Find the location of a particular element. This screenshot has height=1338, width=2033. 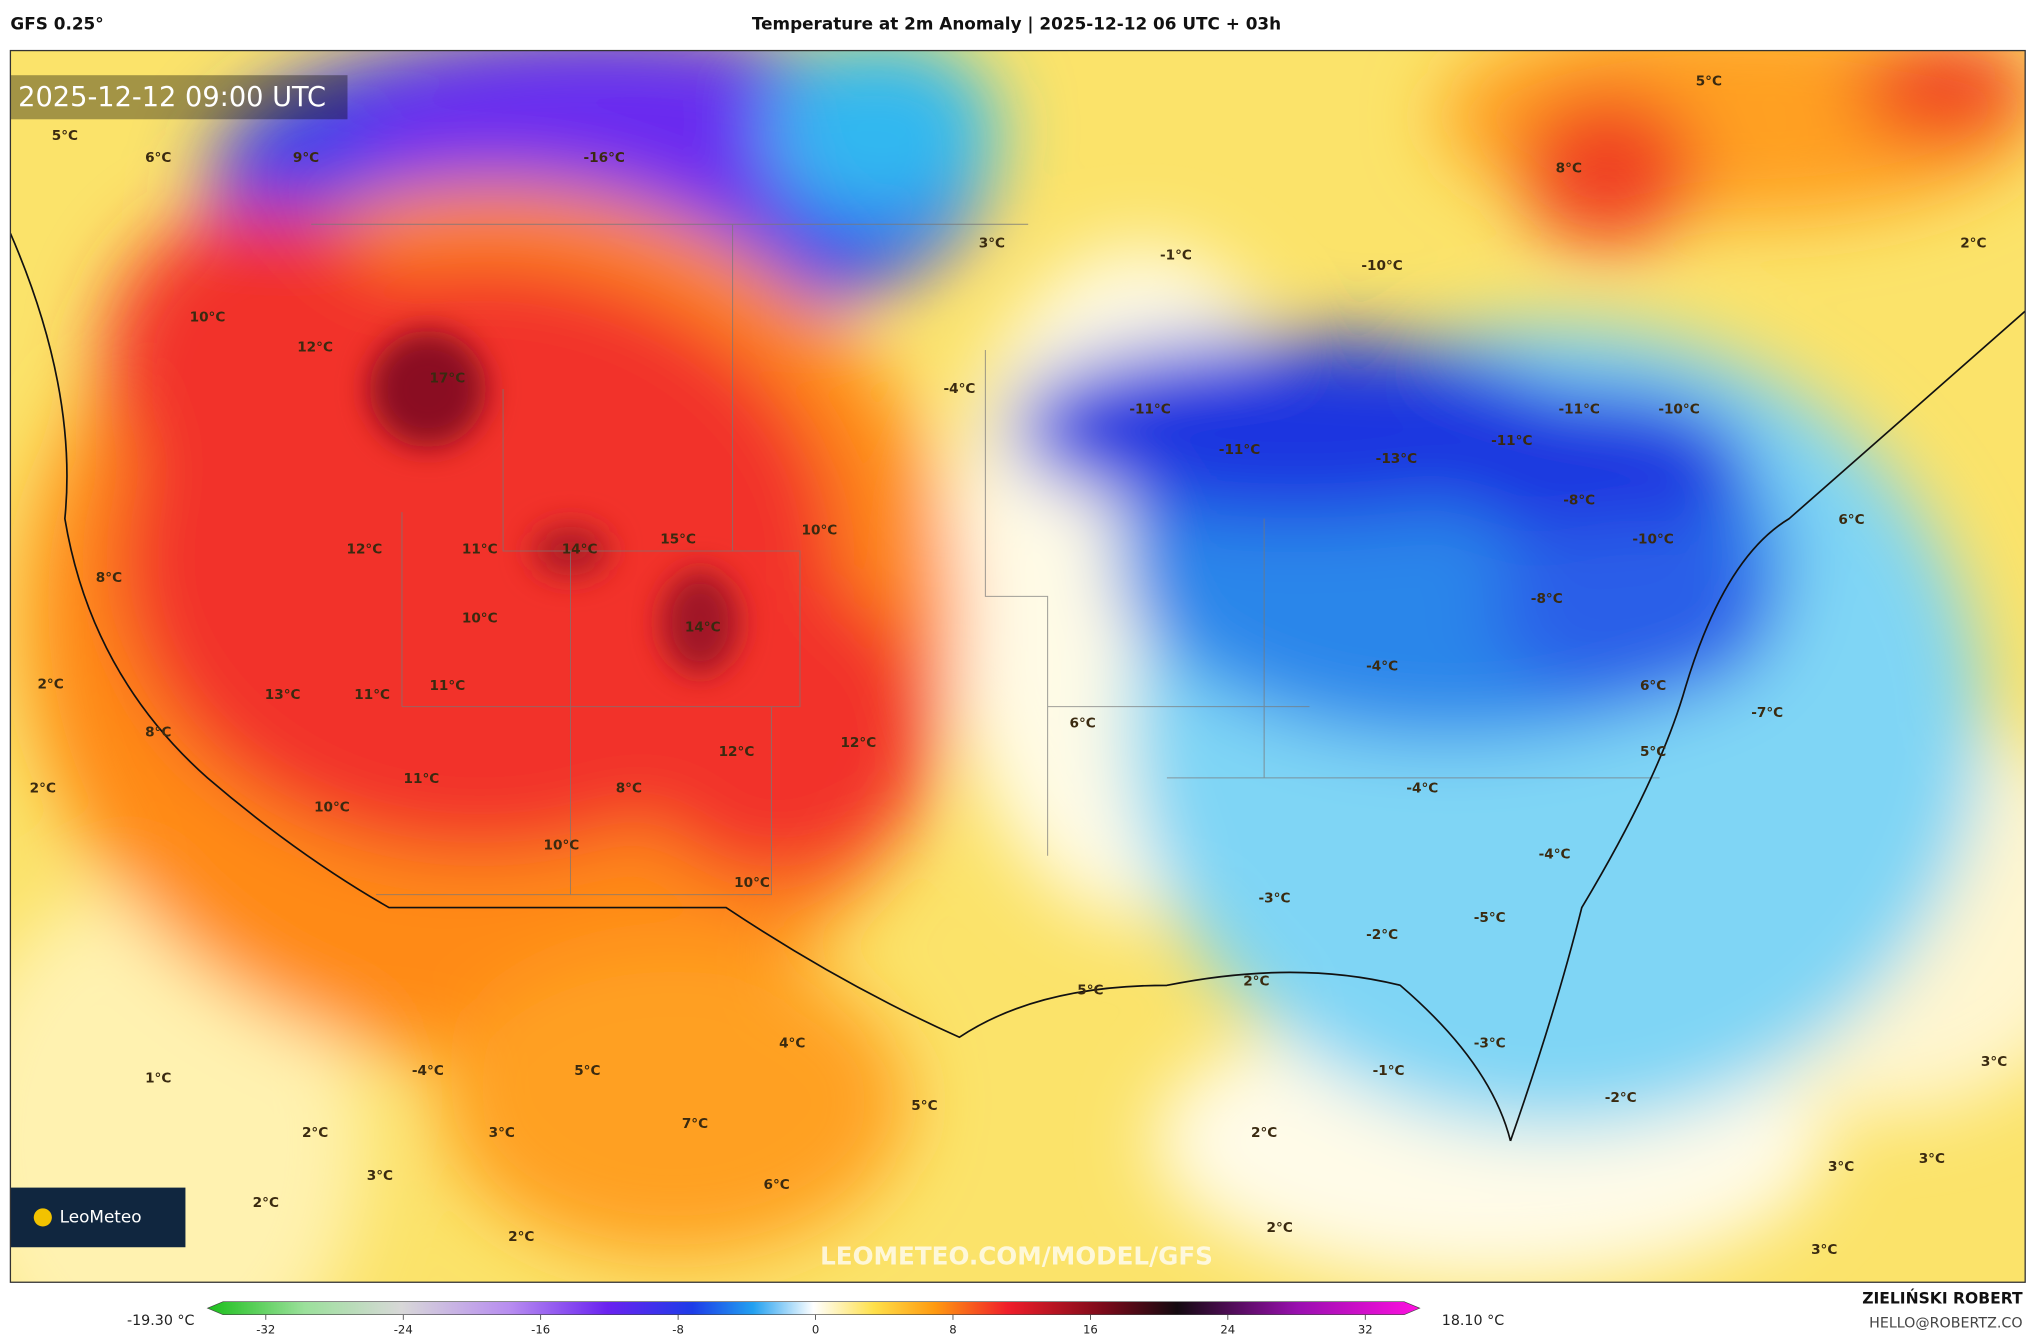

temperature-label: 9°C is located at coordinates (306, 158).